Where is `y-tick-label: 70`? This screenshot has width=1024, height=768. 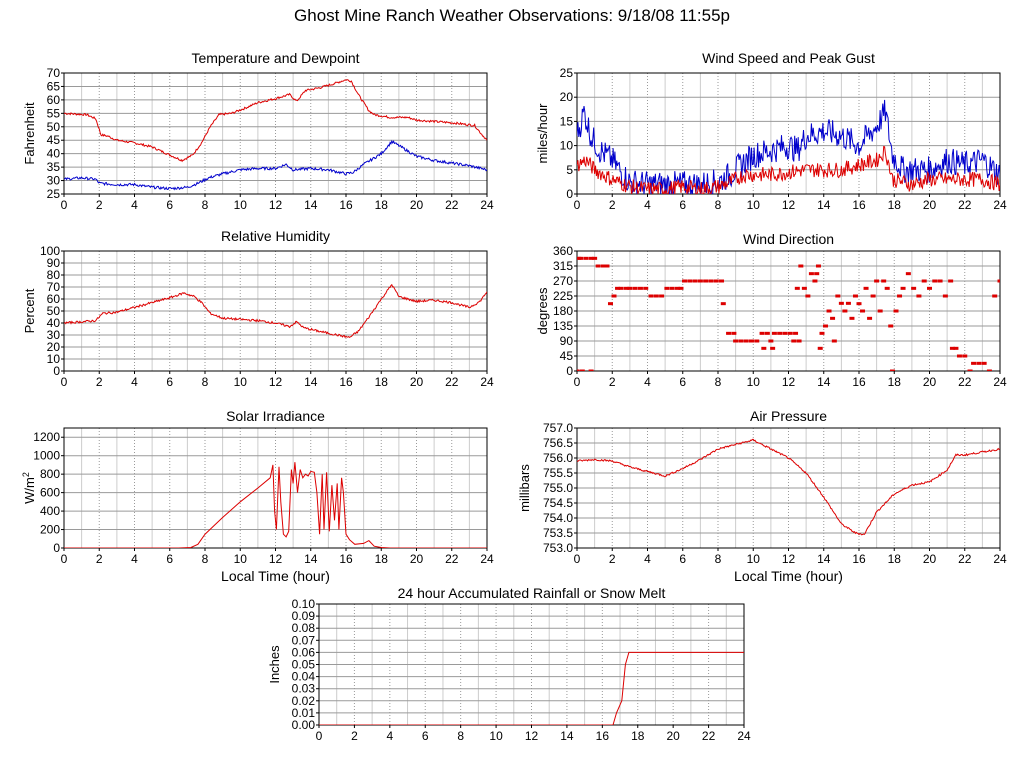
y-tick-label: 70 is located at coordinates (54, 287).